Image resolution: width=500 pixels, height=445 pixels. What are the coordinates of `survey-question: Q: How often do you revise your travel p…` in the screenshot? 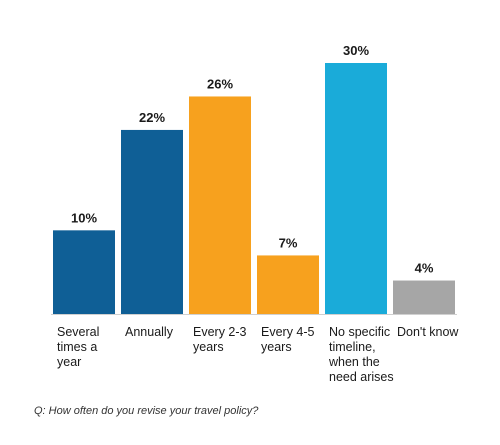 It's located at (146, 411).